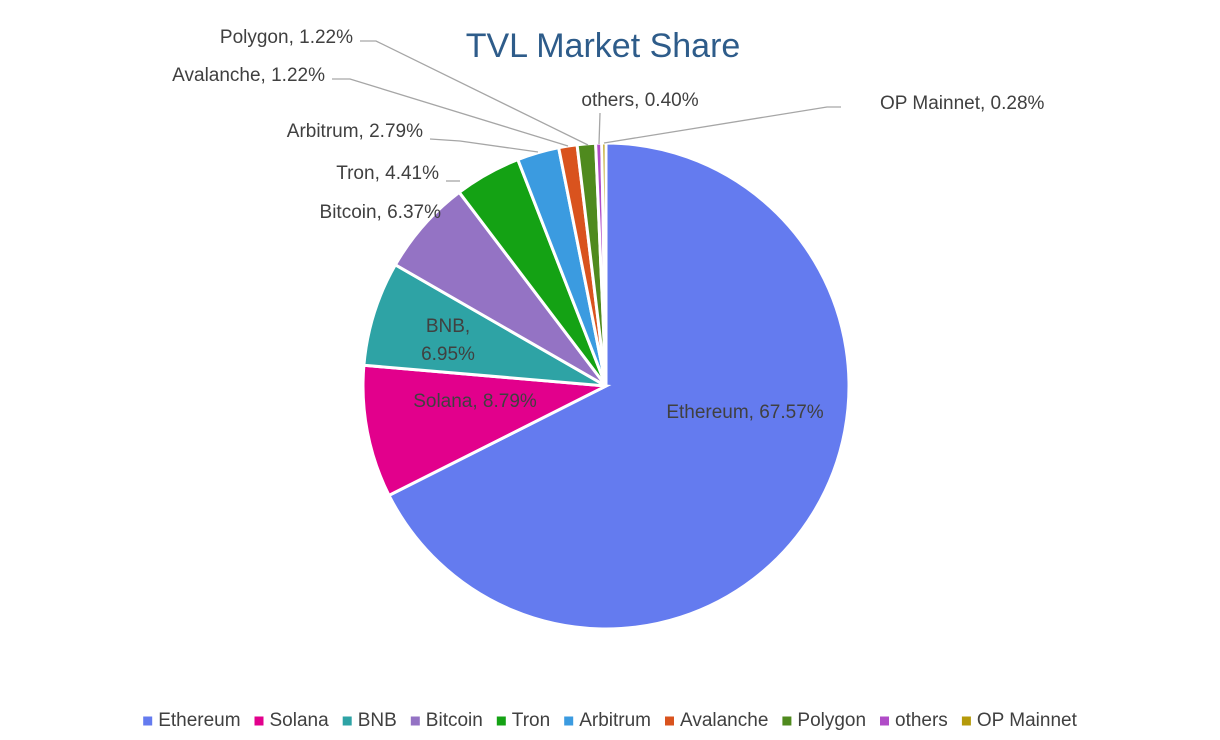 The image size is (1220, 740). What do you see at coordinates (569, 721) in the screenshot?
I see `legend-swatch-arbitrum` at bounding box center [569, 721].